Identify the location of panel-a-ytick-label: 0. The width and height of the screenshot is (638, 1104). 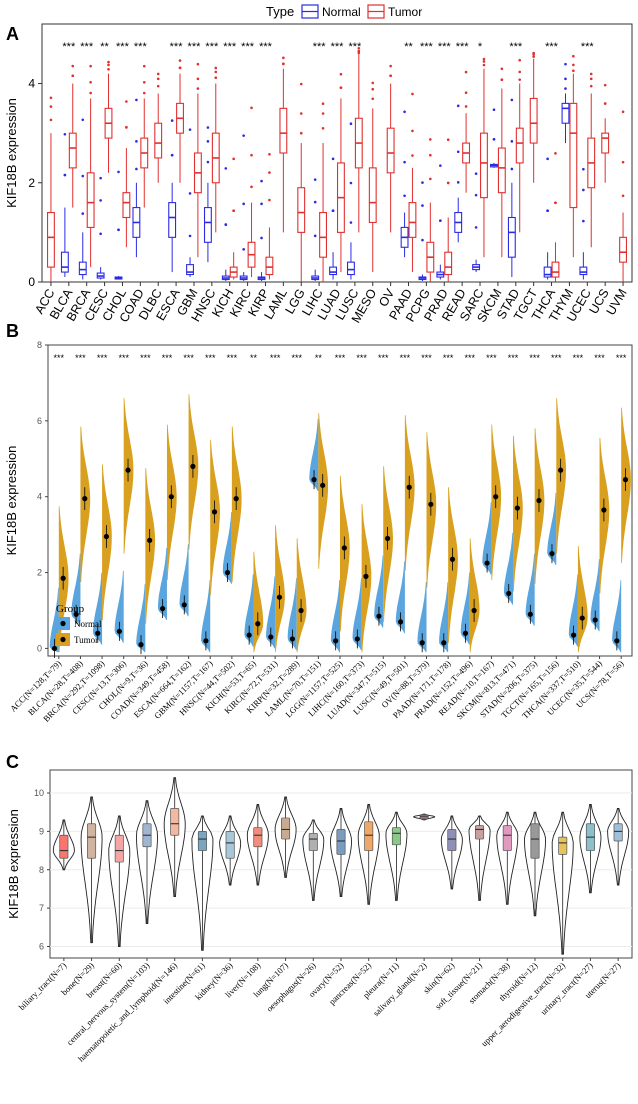
(31, 282).